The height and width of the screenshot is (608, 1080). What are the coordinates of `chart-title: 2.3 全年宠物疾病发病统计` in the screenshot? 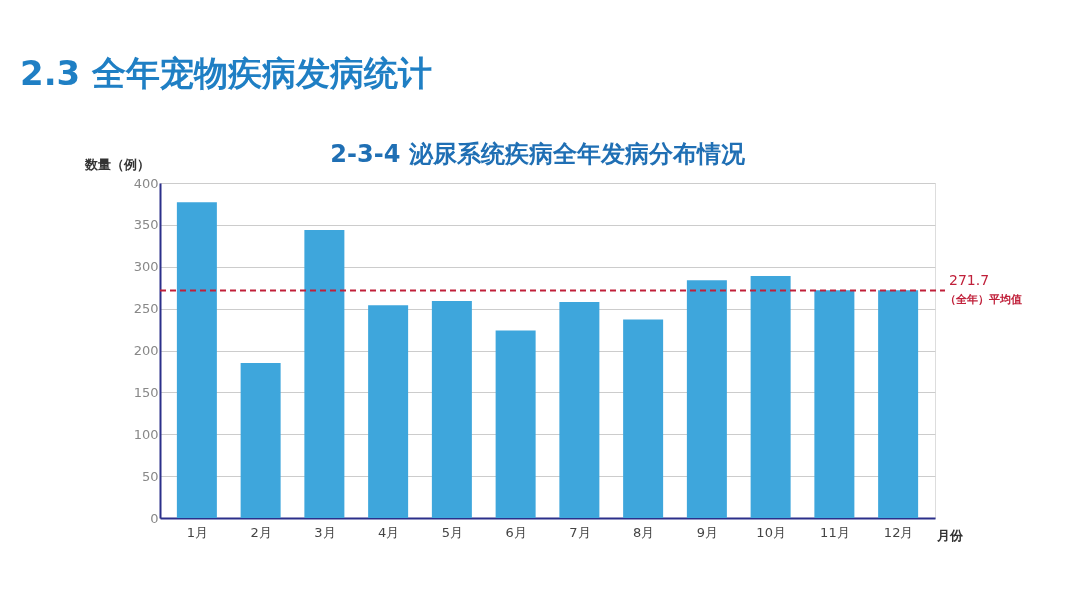 It's located at (226, 73).